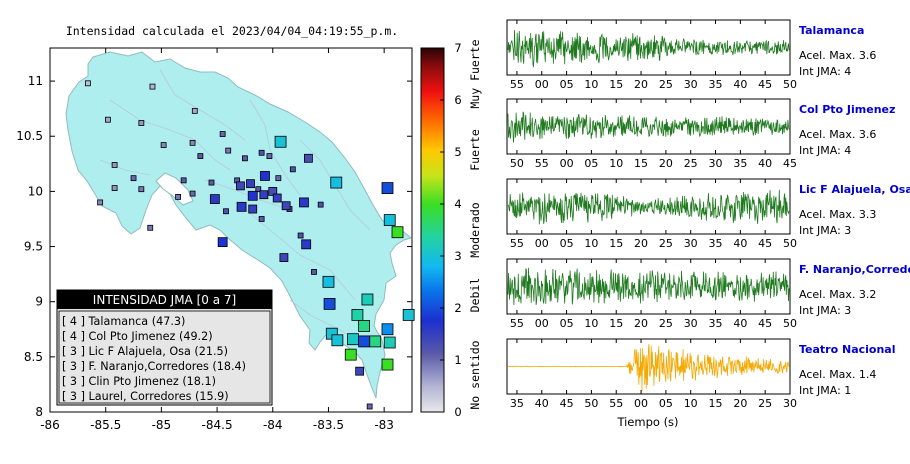 Image resolution: width=910 pixels, height=464 pixels. Describe the element at coordinates (641, 323) in the screenshot. I see `waveform-tick-label: 20` at that location.